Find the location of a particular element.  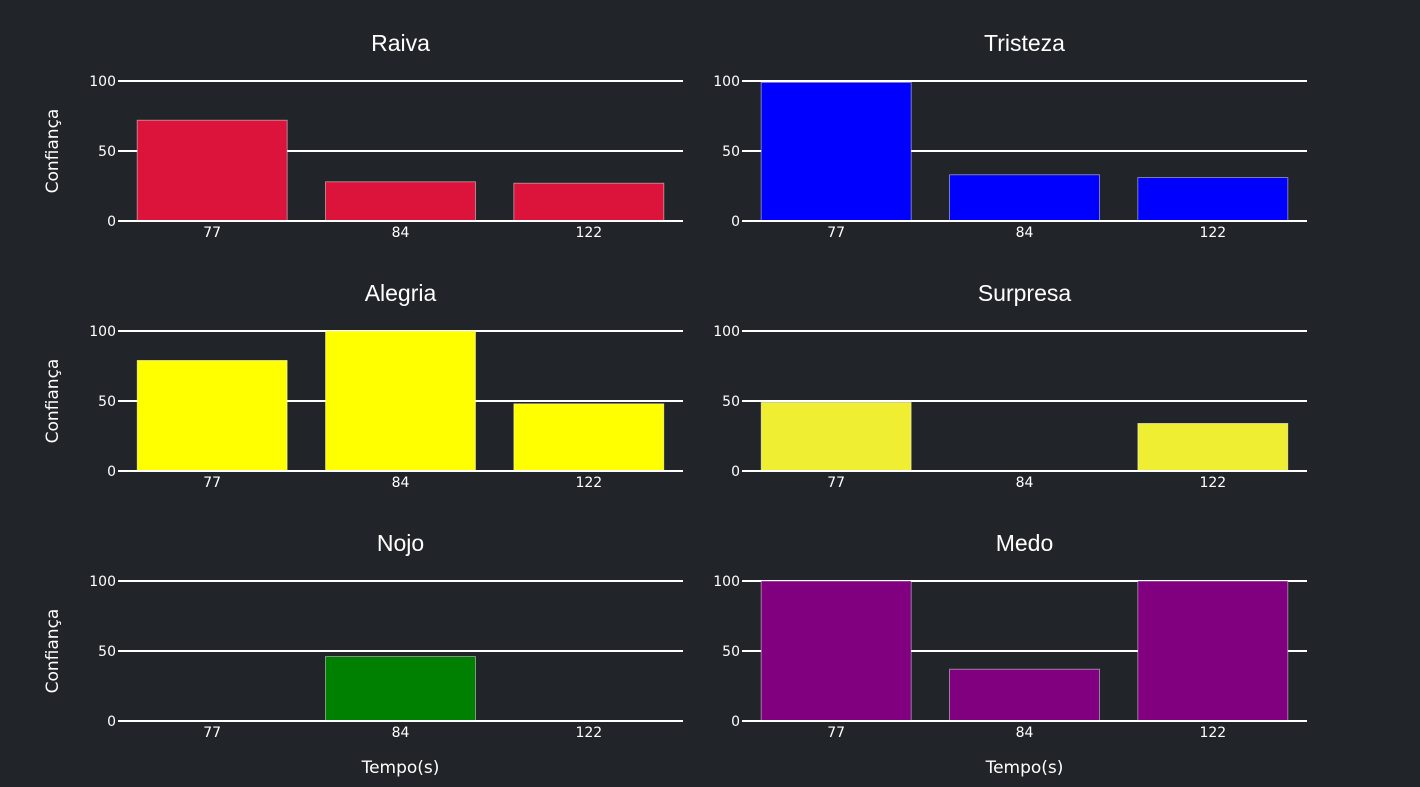

chart-panel-surpresa: Surpresa 0 50 100 77 84 122 is located at coordinates (1010, 385).